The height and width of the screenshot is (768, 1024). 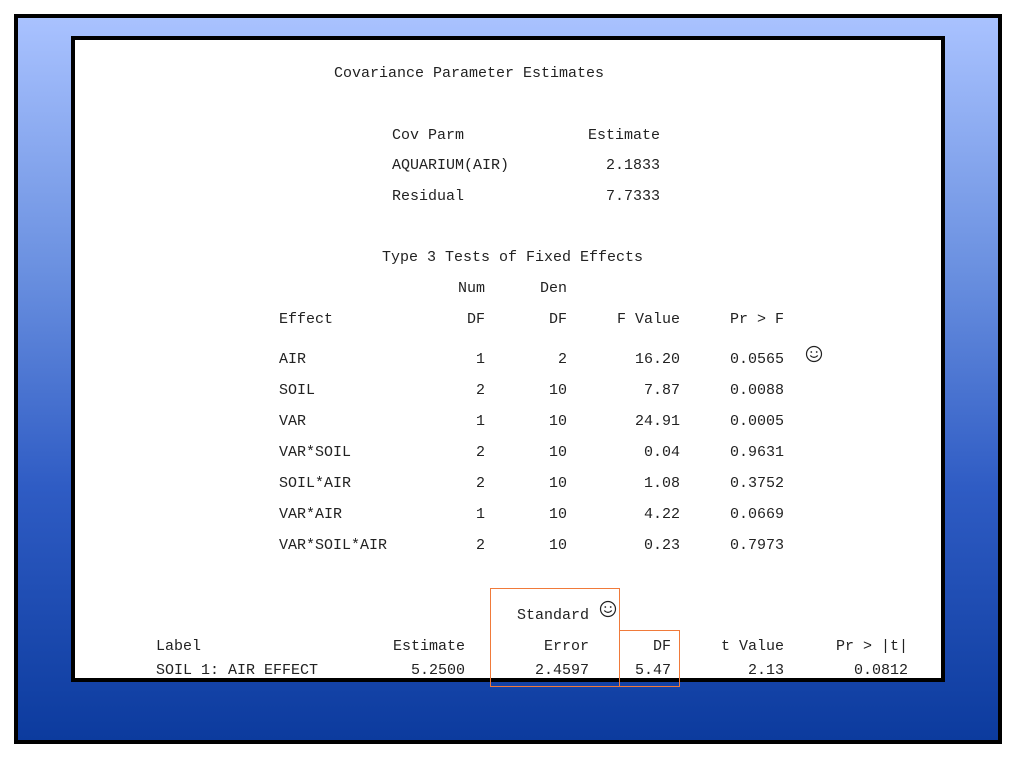 What do you see at coordinates (756, 483) in the screenshot?
I see `type3-row-prf: 0.3752` at bounding box center [756, 483].